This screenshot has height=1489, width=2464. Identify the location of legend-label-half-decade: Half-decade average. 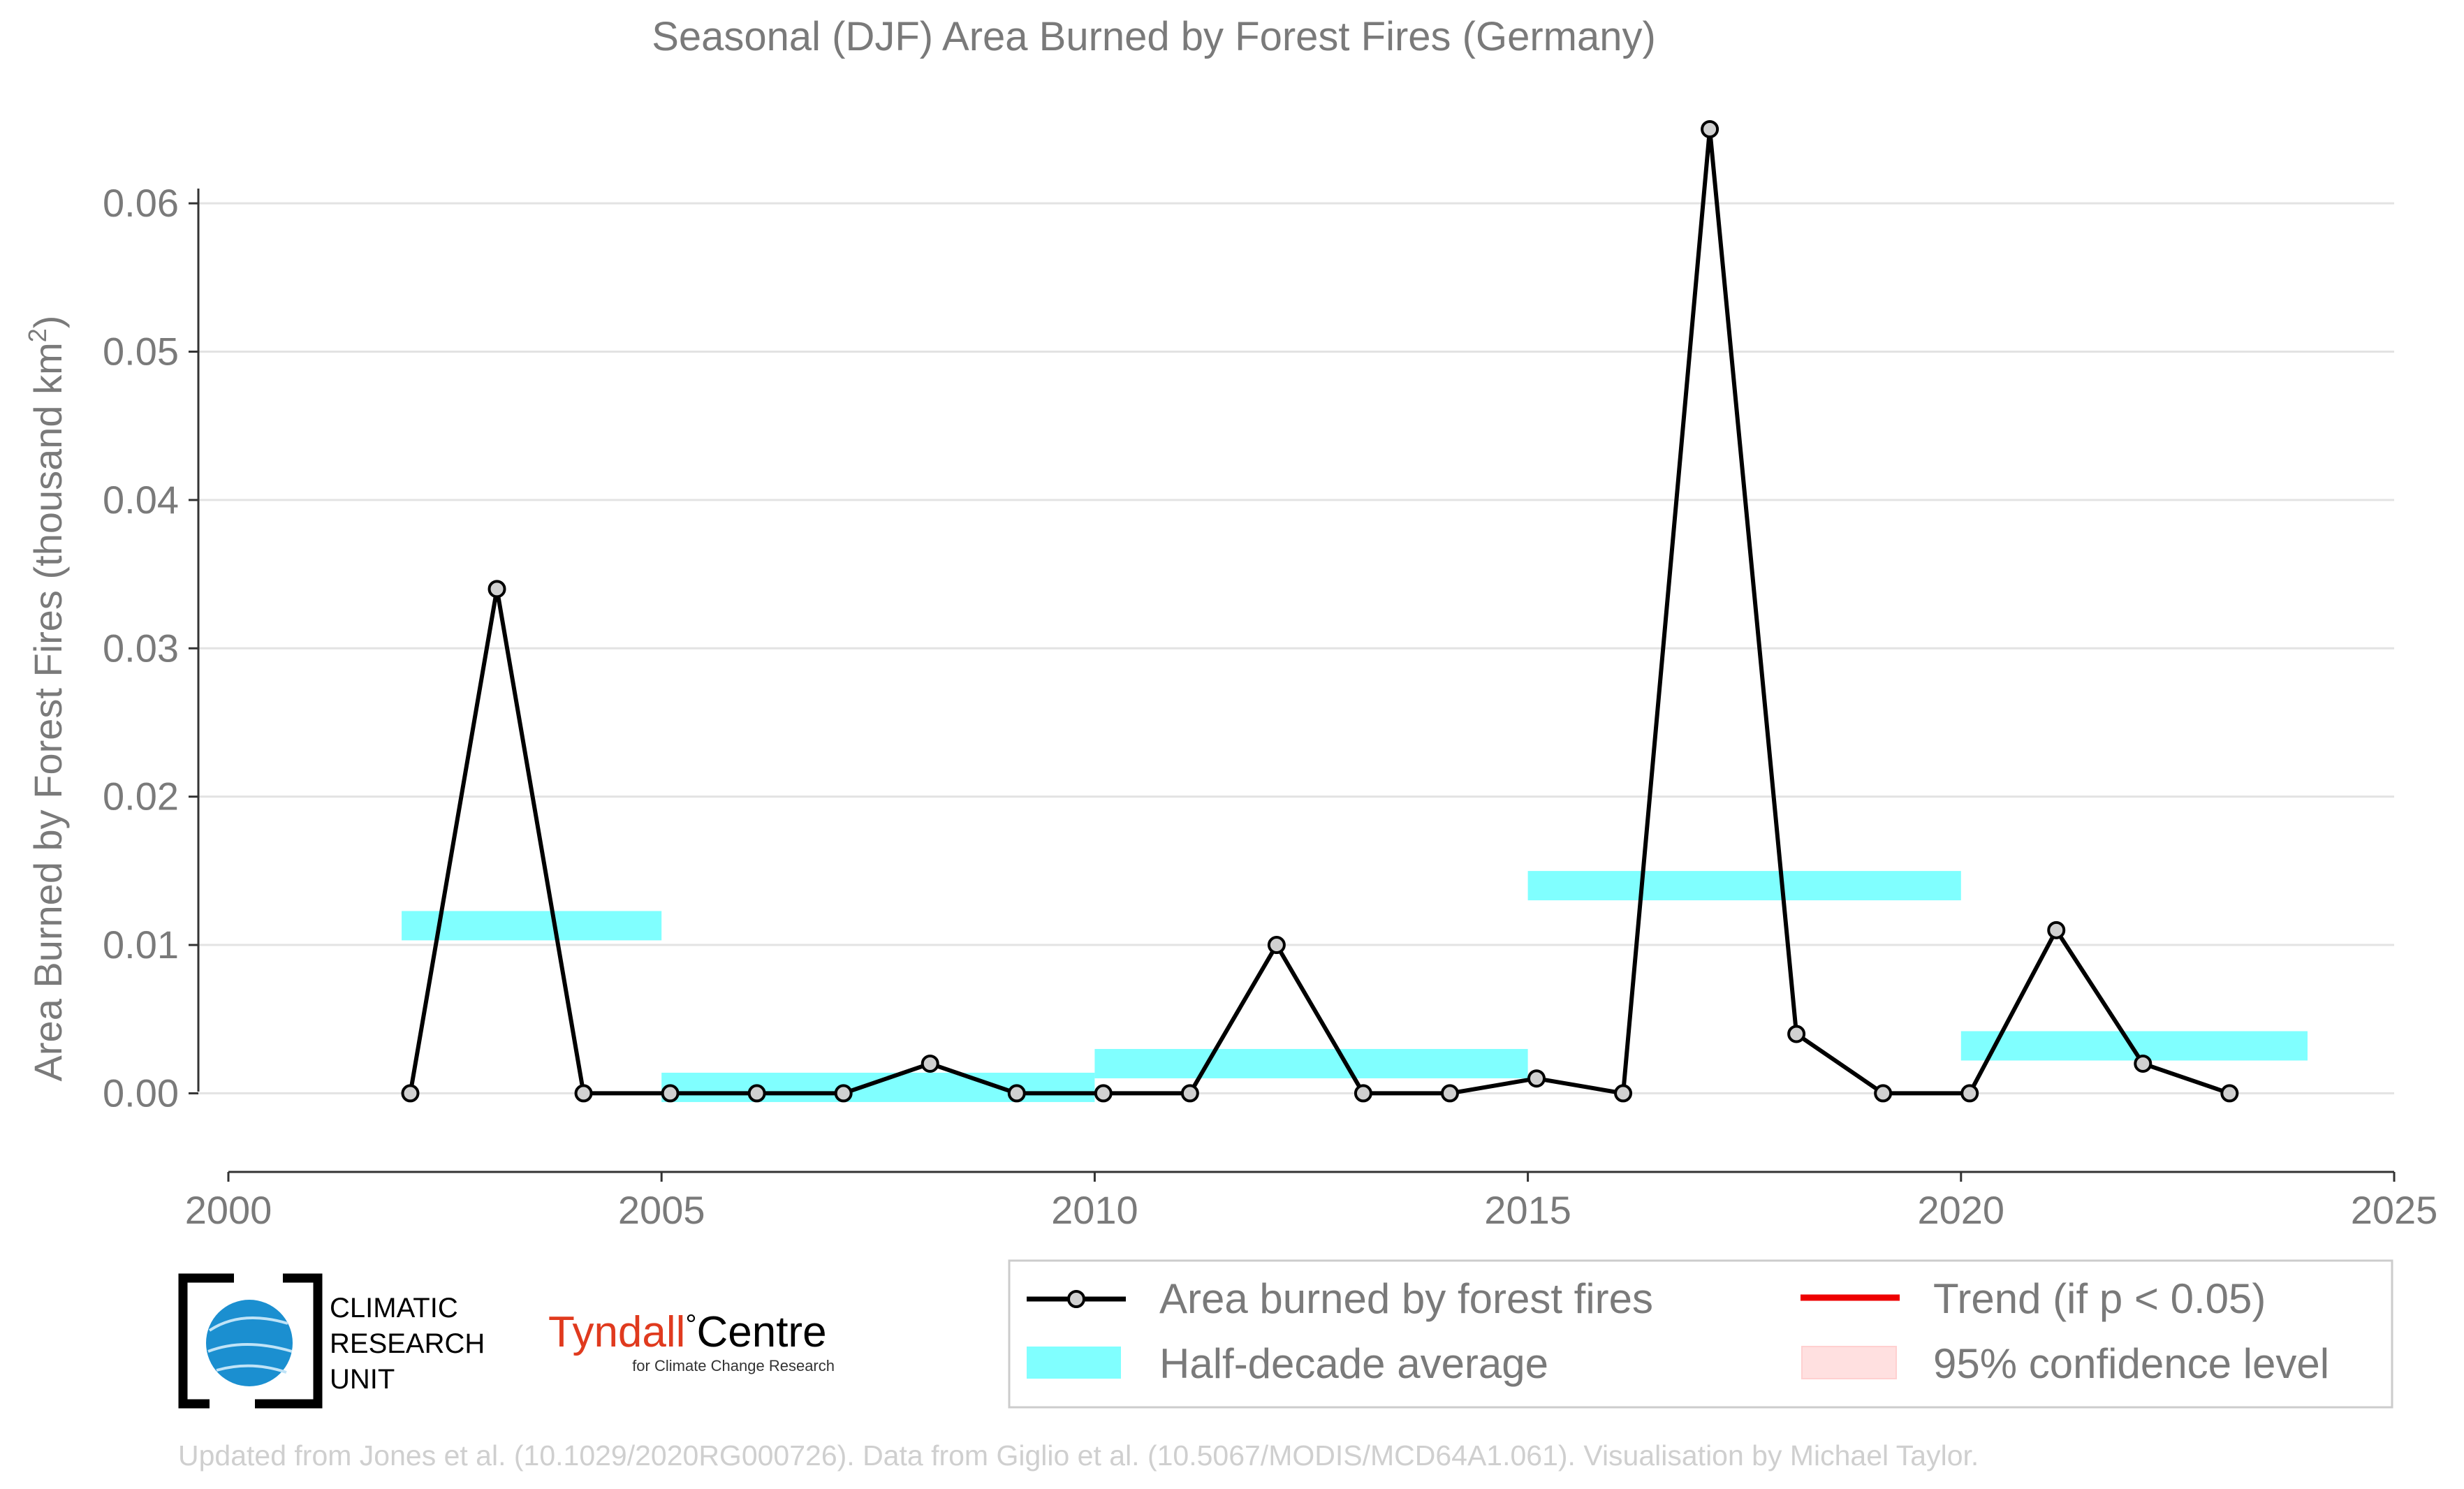
(1353, 1364).